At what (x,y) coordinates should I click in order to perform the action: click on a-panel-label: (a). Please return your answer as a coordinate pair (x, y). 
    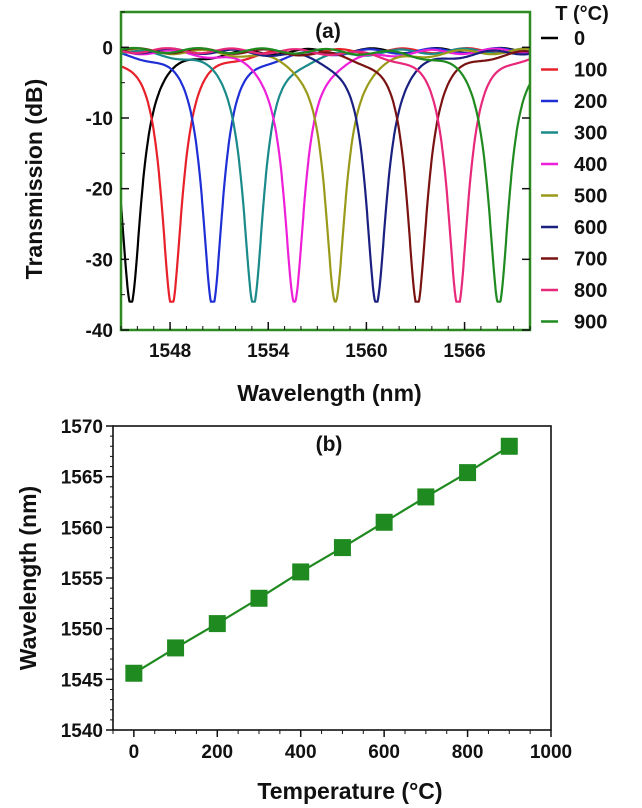
    Looking at the image, I should click on (328, 31).